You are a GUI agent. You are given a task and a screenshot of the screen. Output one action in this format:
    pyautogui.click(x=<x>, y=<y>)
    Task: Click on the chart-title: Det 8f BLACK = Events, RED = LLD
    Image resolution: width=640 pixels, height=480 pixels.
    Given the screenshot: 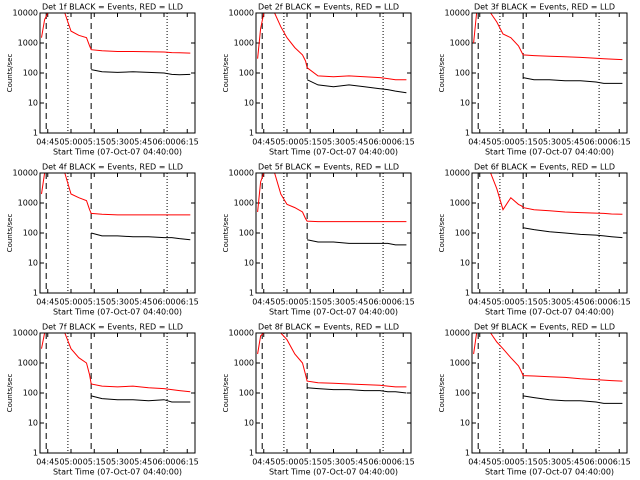 What is the action you would take?
    pyautogui.click(x=328, y=327)
    